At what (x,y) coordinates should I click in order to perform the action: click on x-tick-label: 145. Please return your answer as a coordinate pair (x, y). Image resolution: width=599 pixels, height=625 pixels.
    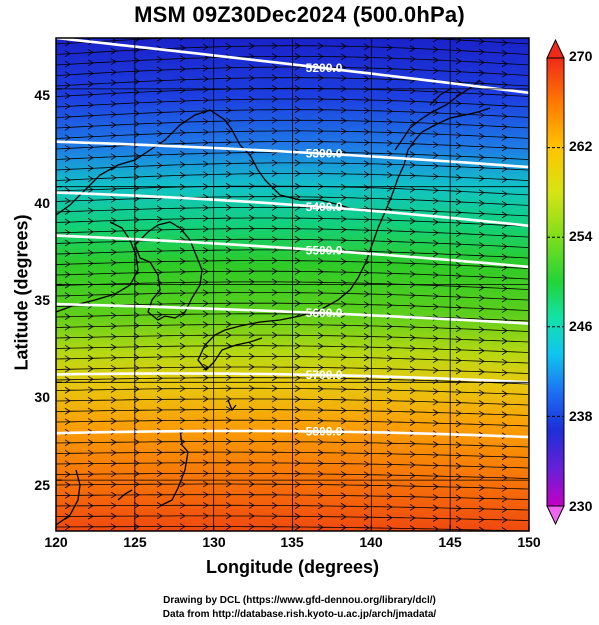
    Looking at the image, I should click on (450, 542).